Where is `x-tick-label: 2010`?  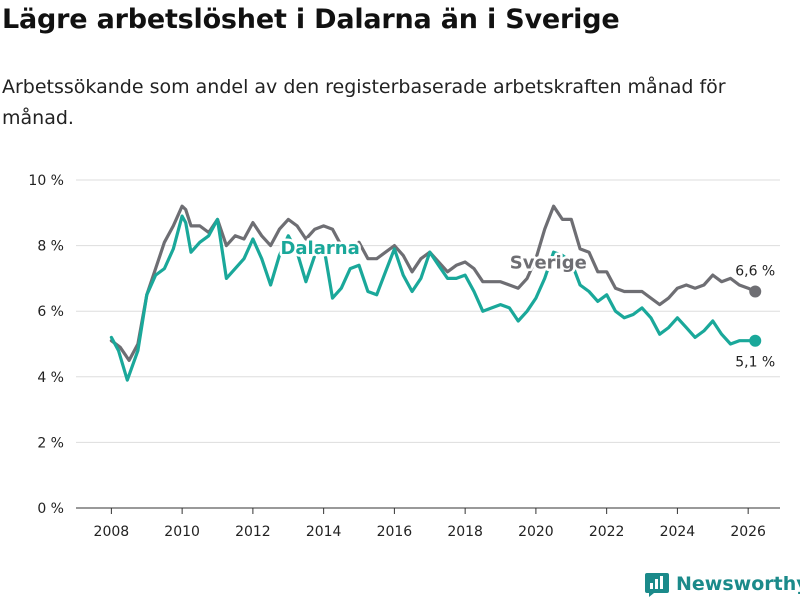
x-tick-label: 2010 is located at coordinates (182, 532).